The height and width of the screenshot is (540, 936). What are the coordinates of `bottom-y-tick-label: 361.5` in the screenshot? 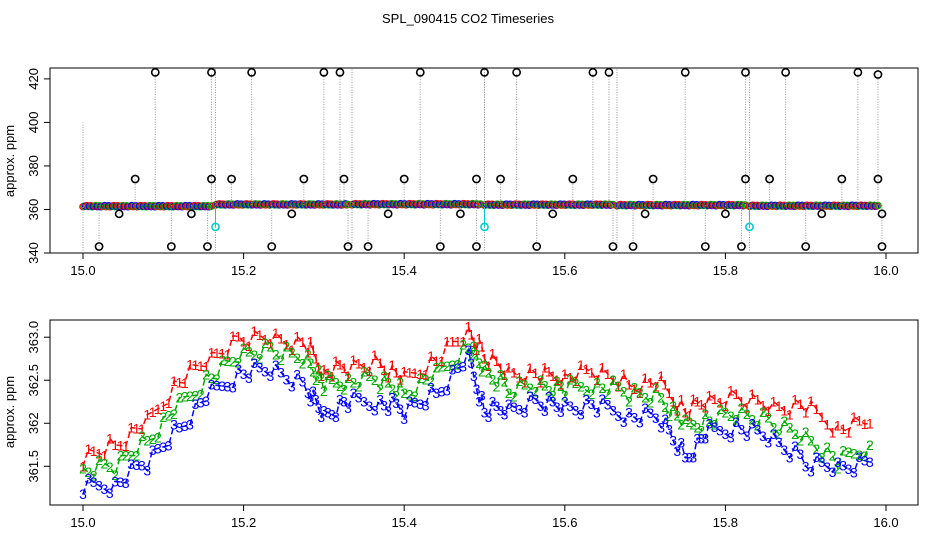 It's located at (33, 466).